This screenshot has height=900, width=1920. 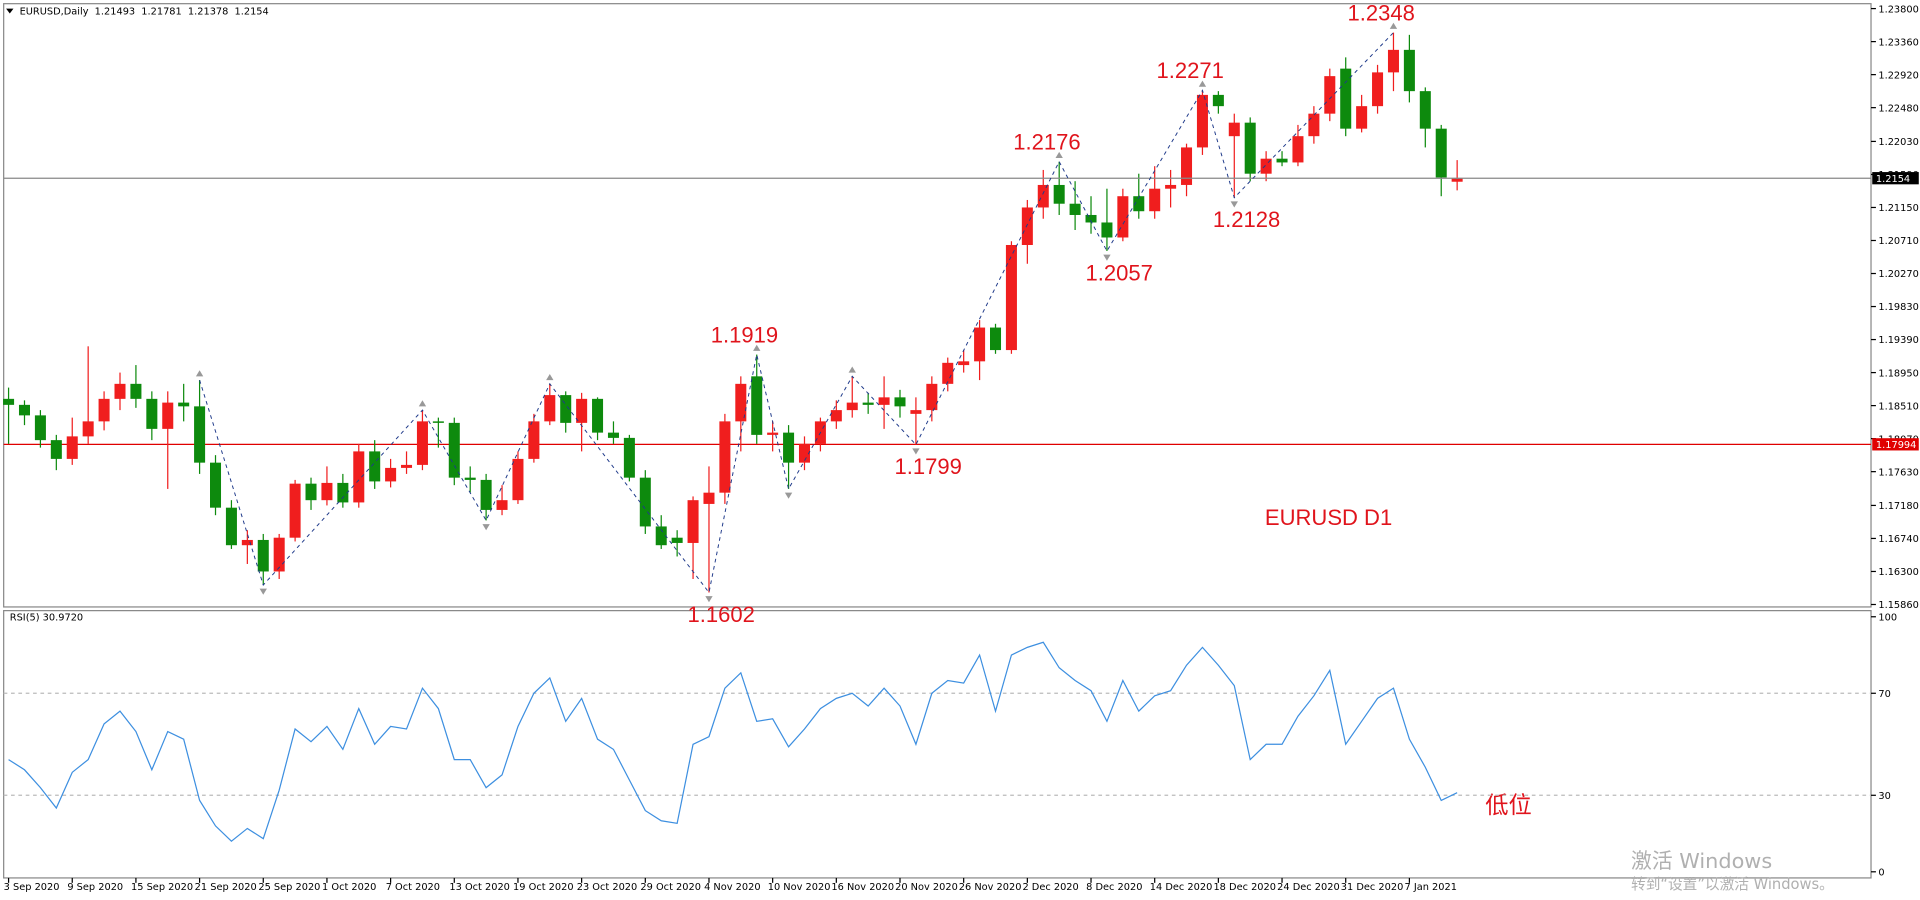 I want to click on pivot-label: 1.1799, so click(x=927, y=466).